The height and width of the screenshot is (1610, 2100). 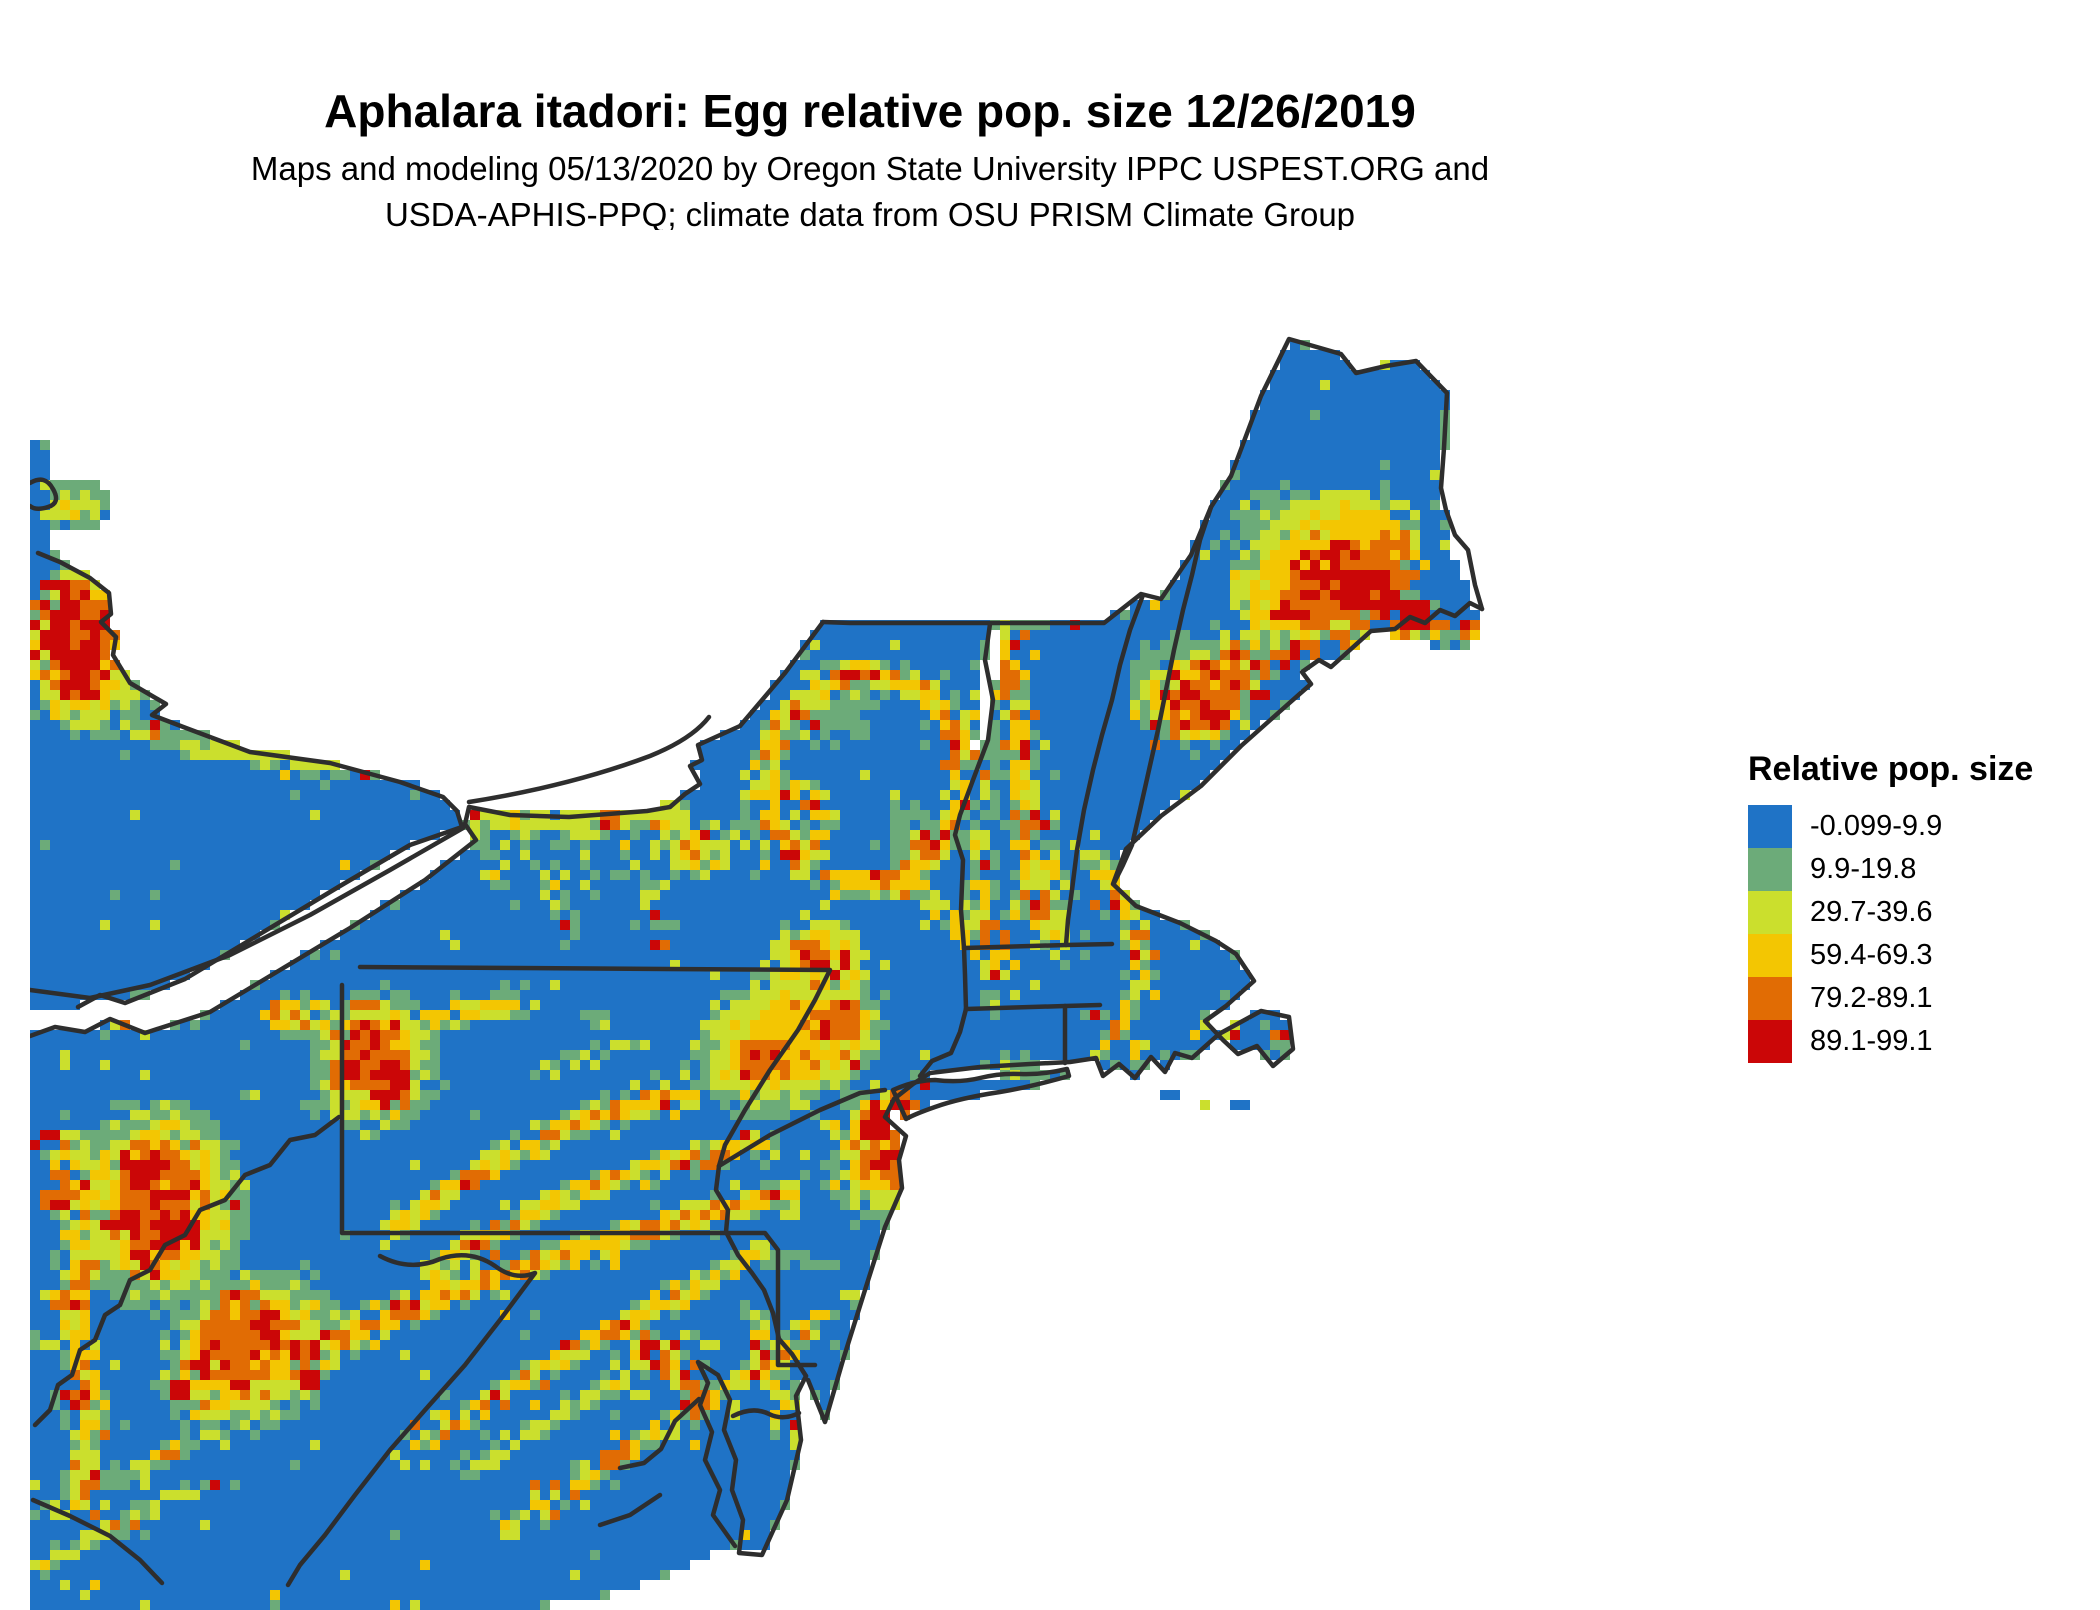 I want to click on legend-swatch-class4, so click(x=1770, y=955).